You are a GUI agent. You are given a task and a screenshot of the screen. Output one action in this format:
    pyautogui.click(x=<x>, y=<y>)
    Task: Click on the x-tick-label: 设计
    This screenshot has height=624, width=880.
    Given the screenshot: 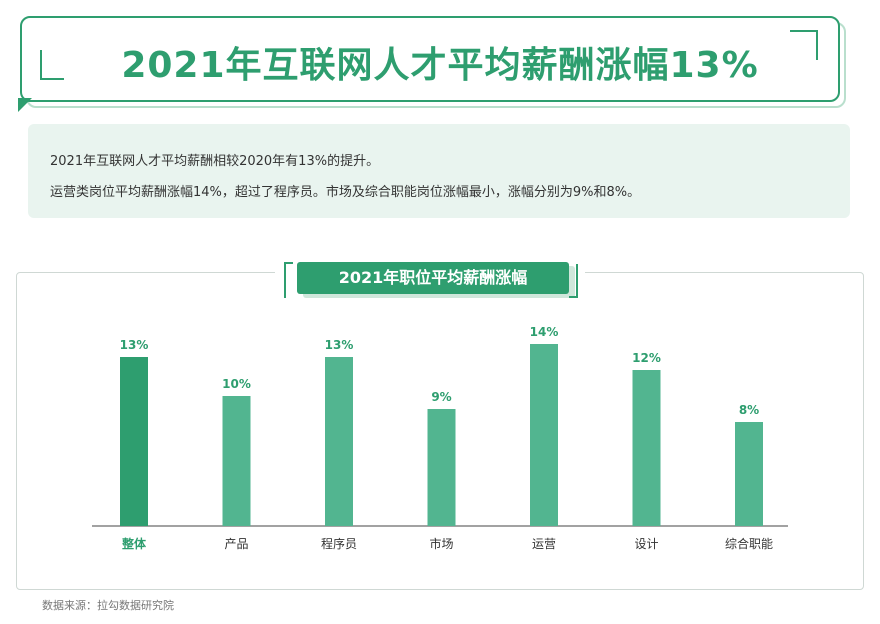 What is the action you would take?
    pyautogui.click(x=646, y=544)
    